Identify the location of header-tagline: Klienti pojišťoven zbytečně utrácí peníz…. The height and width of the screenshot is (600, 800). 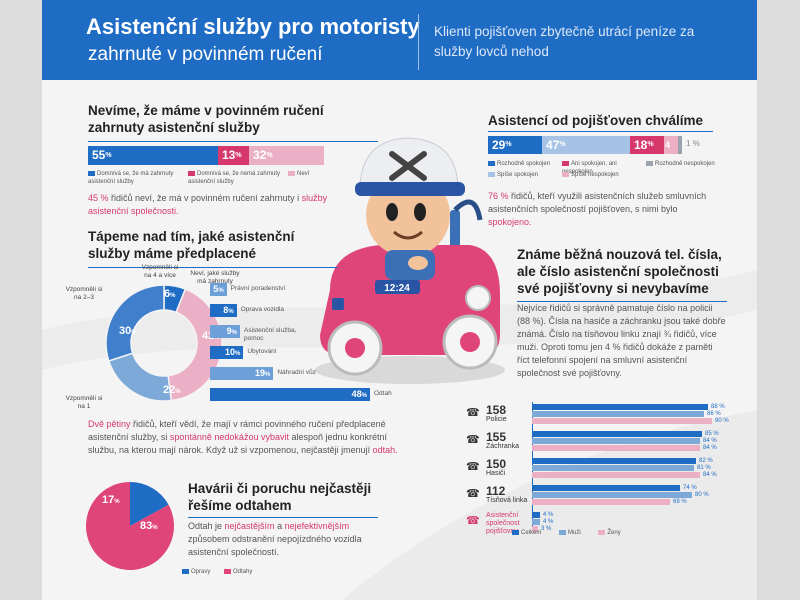
(564, 41).